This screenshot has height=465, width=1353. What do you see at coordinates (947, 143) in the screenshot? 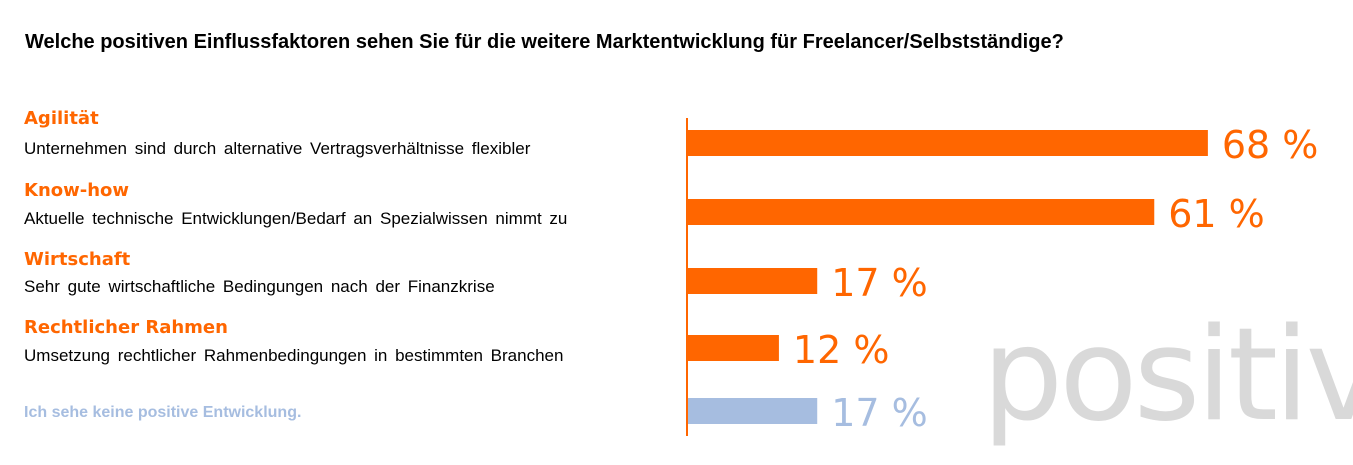
I see `bar-agilitaet` at bounding box center [947, 143].